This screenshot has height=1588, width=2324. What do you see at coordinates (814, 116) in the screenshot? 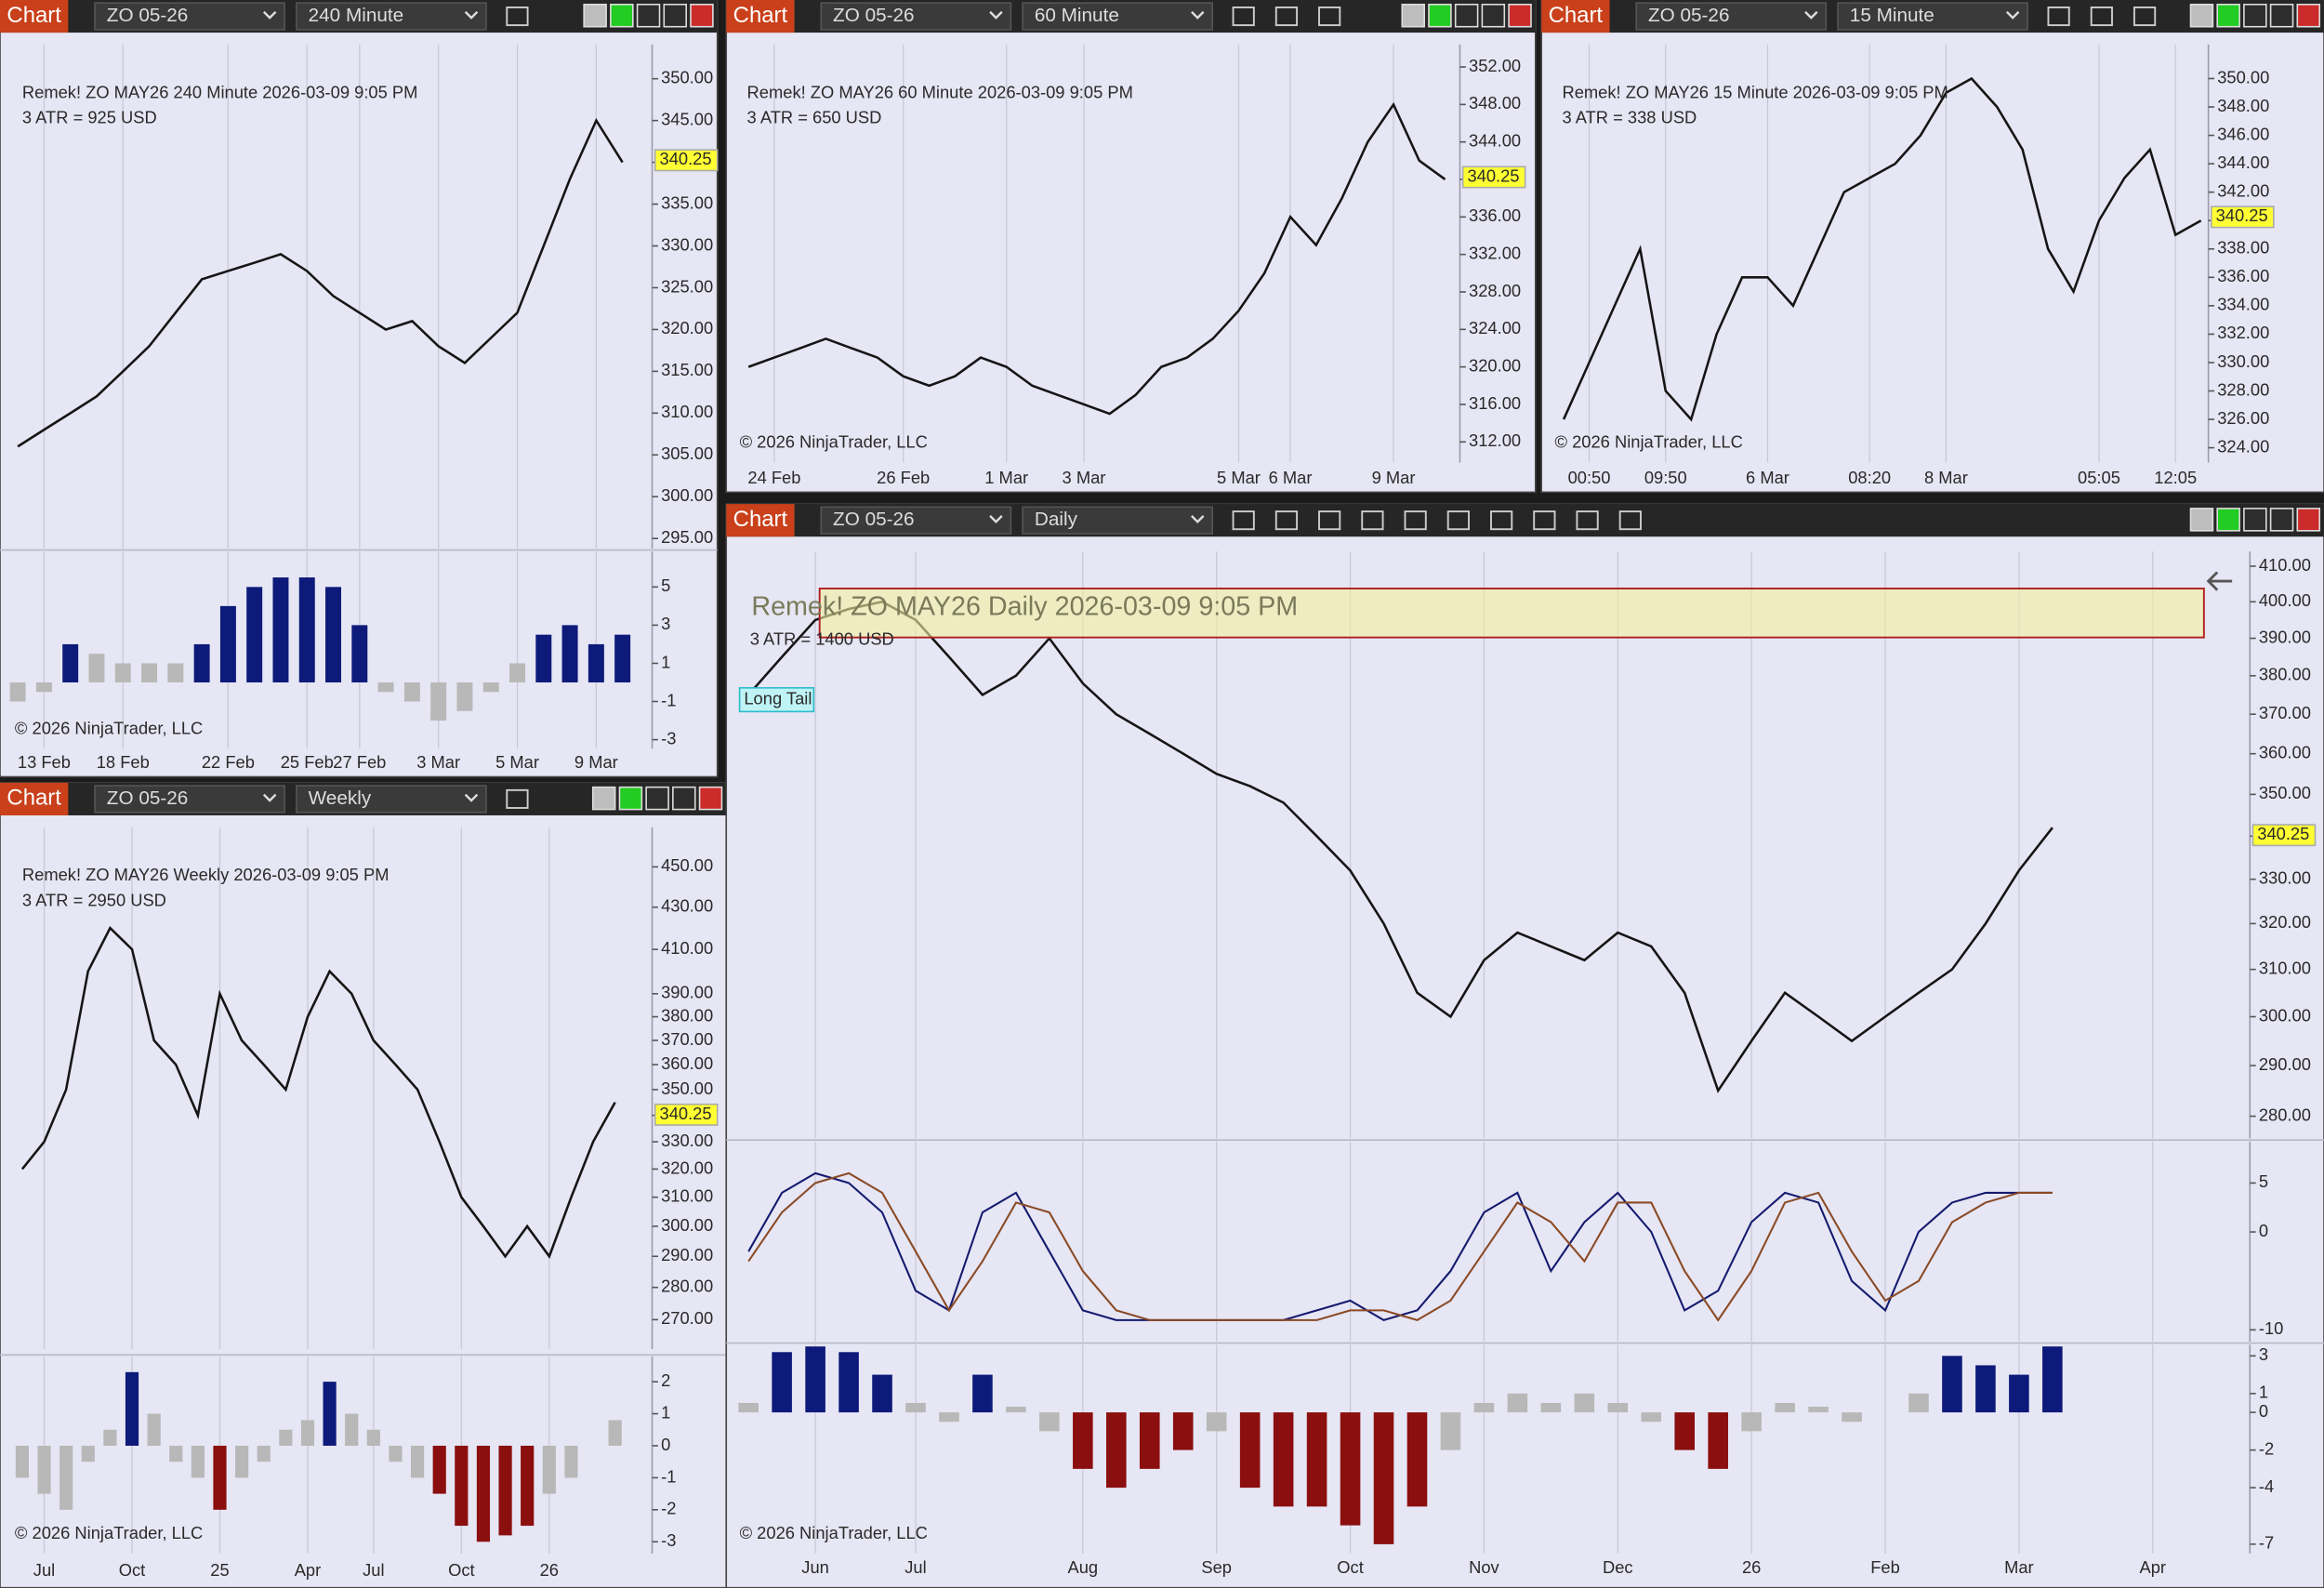
I see `chart-subtitle: 3 ATR = 650 USD` at bounding box center [814, 116].